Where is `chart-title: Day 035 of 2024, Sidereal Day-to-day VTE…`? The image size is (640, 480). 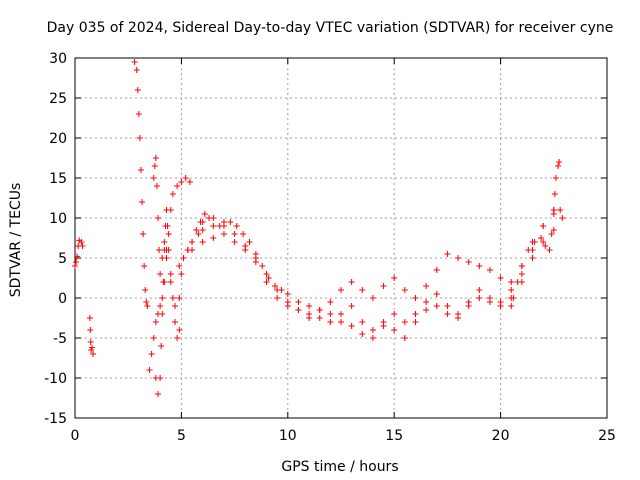
chart-title: Day 035 of 2024, Sidereal Day-to-day VTE… is located at coordinates (330, 28).